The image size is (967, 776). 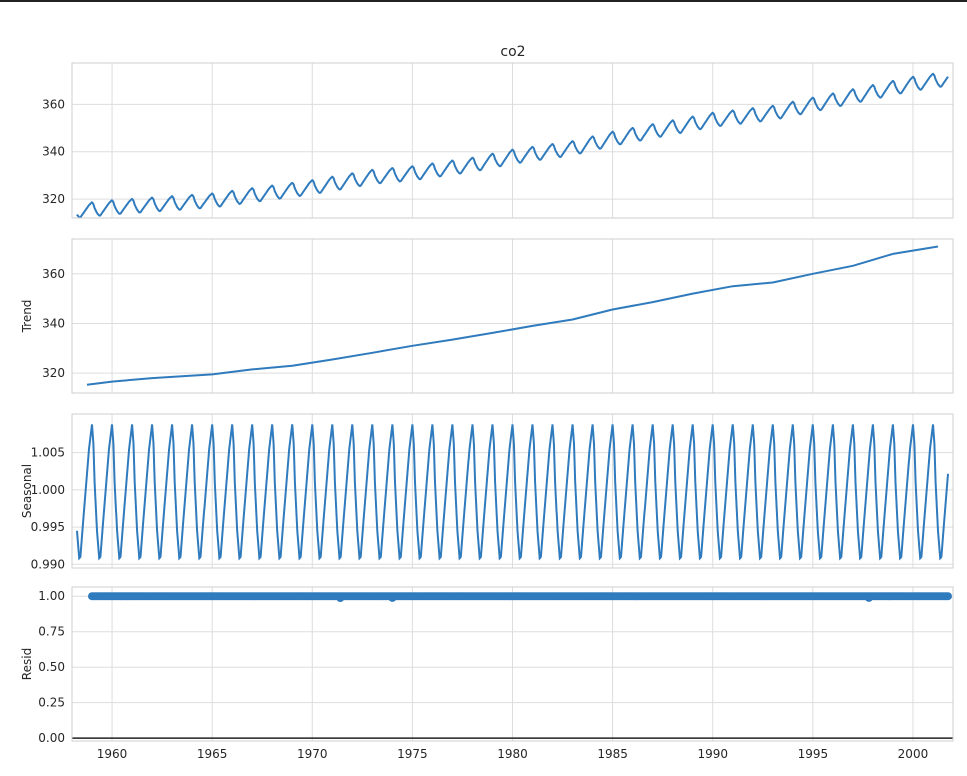 What do you see at coordinates (712, 754) in the screenshot?
I see `x-tick-label: 1990` at bounding box center [712, 754].